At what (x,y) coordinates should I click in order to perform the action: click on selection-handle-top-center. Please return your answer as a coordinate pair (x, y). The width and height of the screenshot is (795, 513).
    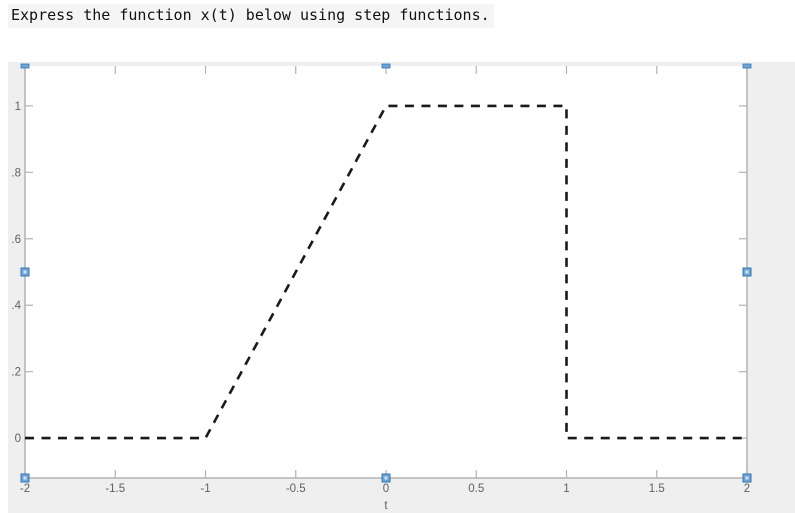
    Looking at the image, I should click on (386, 66).